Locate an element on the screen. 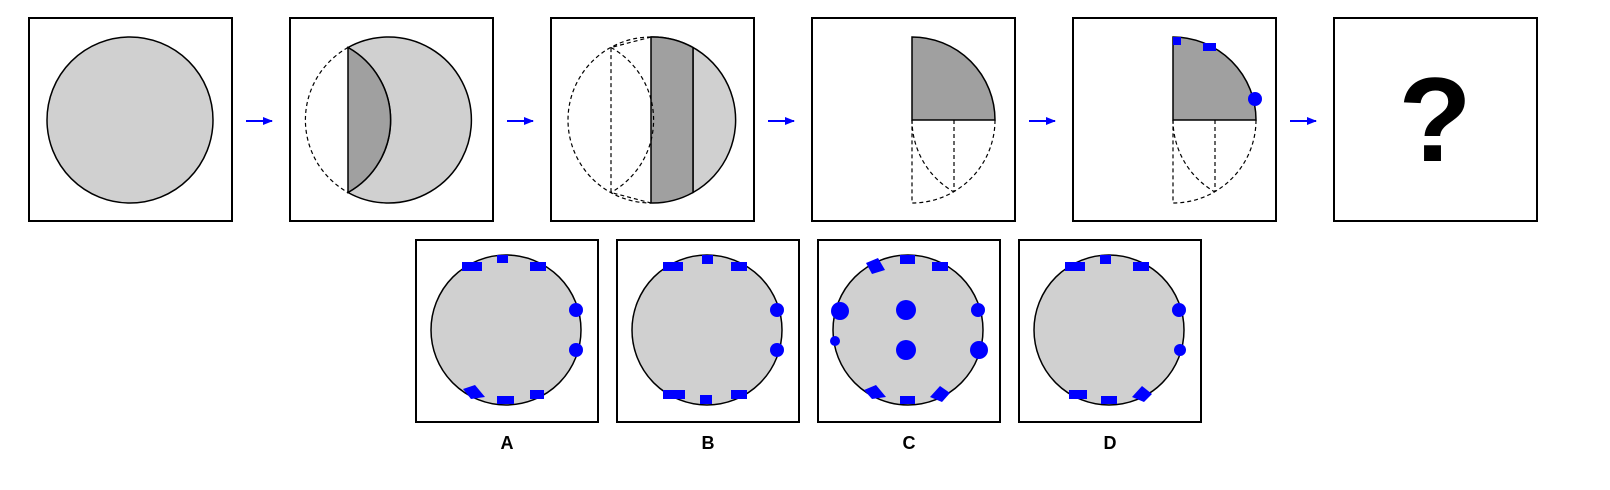 This screenshot has height=490, width=1610. step-1-panel is located at coordinates (130, 119).